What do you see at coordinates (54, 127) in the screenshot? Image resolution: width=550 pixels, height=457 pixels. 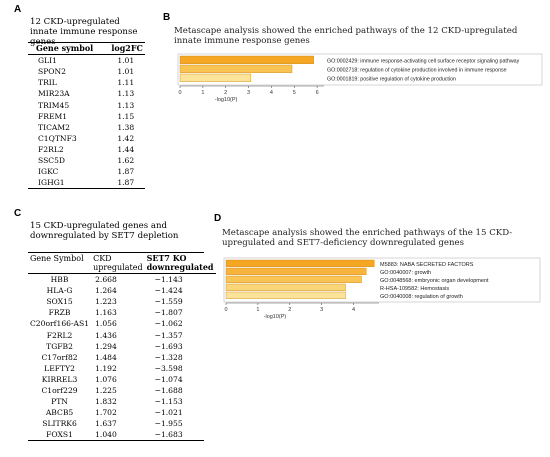 I see `gene-symbol-cell: TICAM2` at bounding box center [54, 127].